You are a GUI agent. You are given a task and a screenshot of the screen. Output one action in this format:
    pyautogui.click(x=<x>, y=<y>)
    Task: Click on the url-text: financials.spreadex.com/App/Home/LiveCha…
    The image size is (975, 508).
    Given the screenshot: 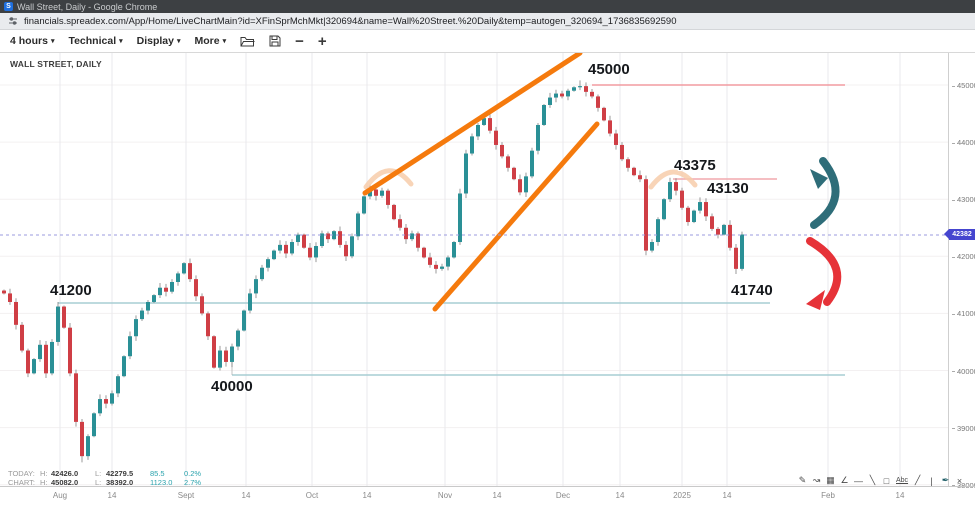 What is the action you would take?
    pyautogui.click(x=350, y=21)
    